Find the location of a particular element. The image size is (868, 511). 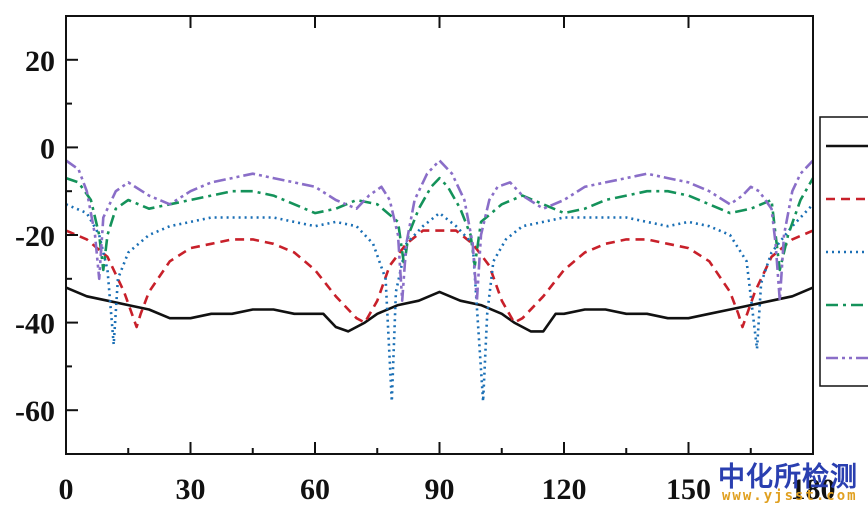

watermark-url-text: www.yjsst.com is located at coordinates (790, 496).